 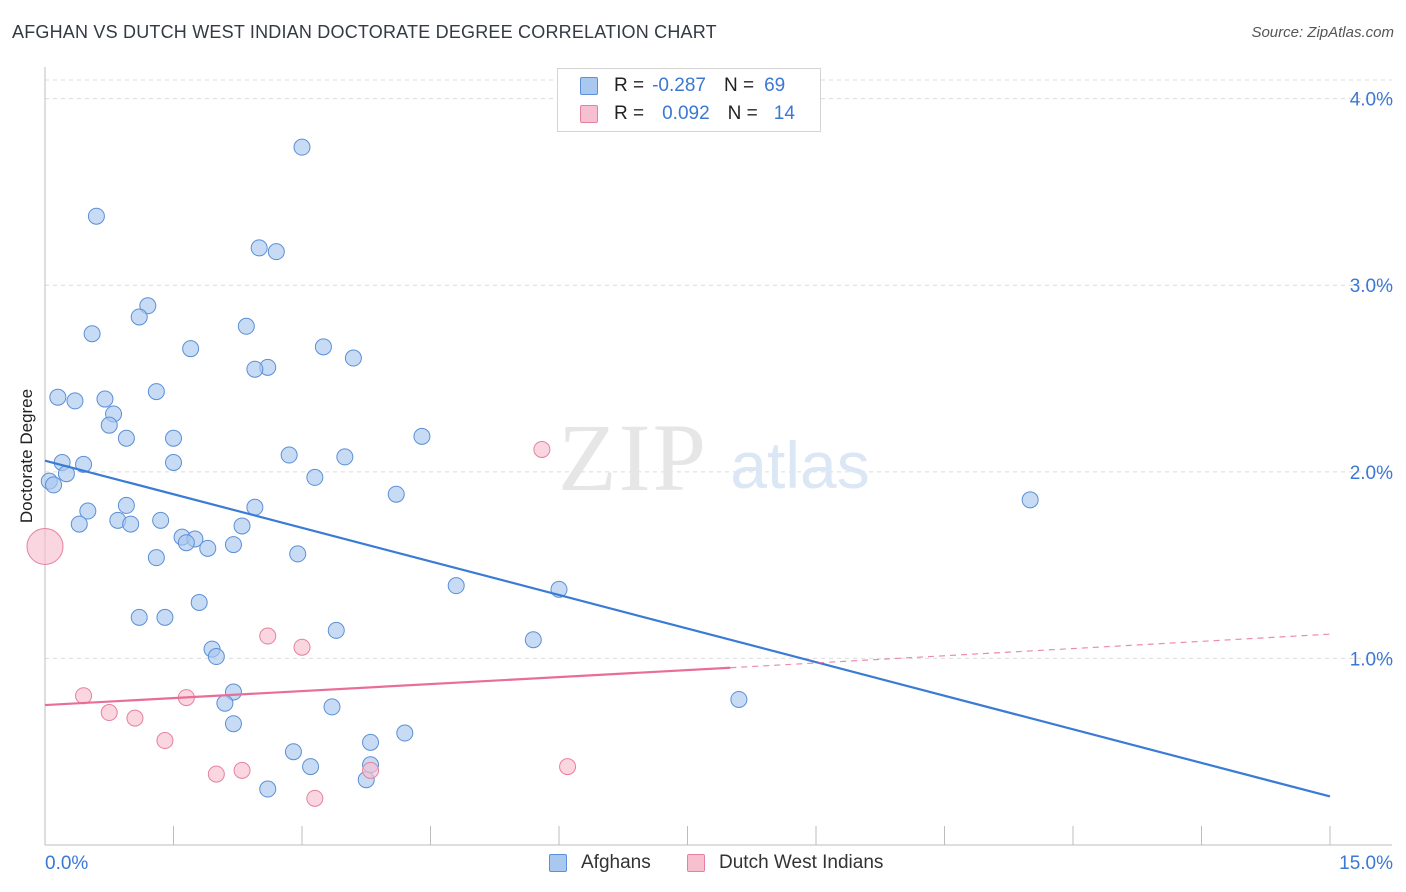 I want to click on legend-row-dutch: R = 0.092 N = 14, so click(x=687, y=114).